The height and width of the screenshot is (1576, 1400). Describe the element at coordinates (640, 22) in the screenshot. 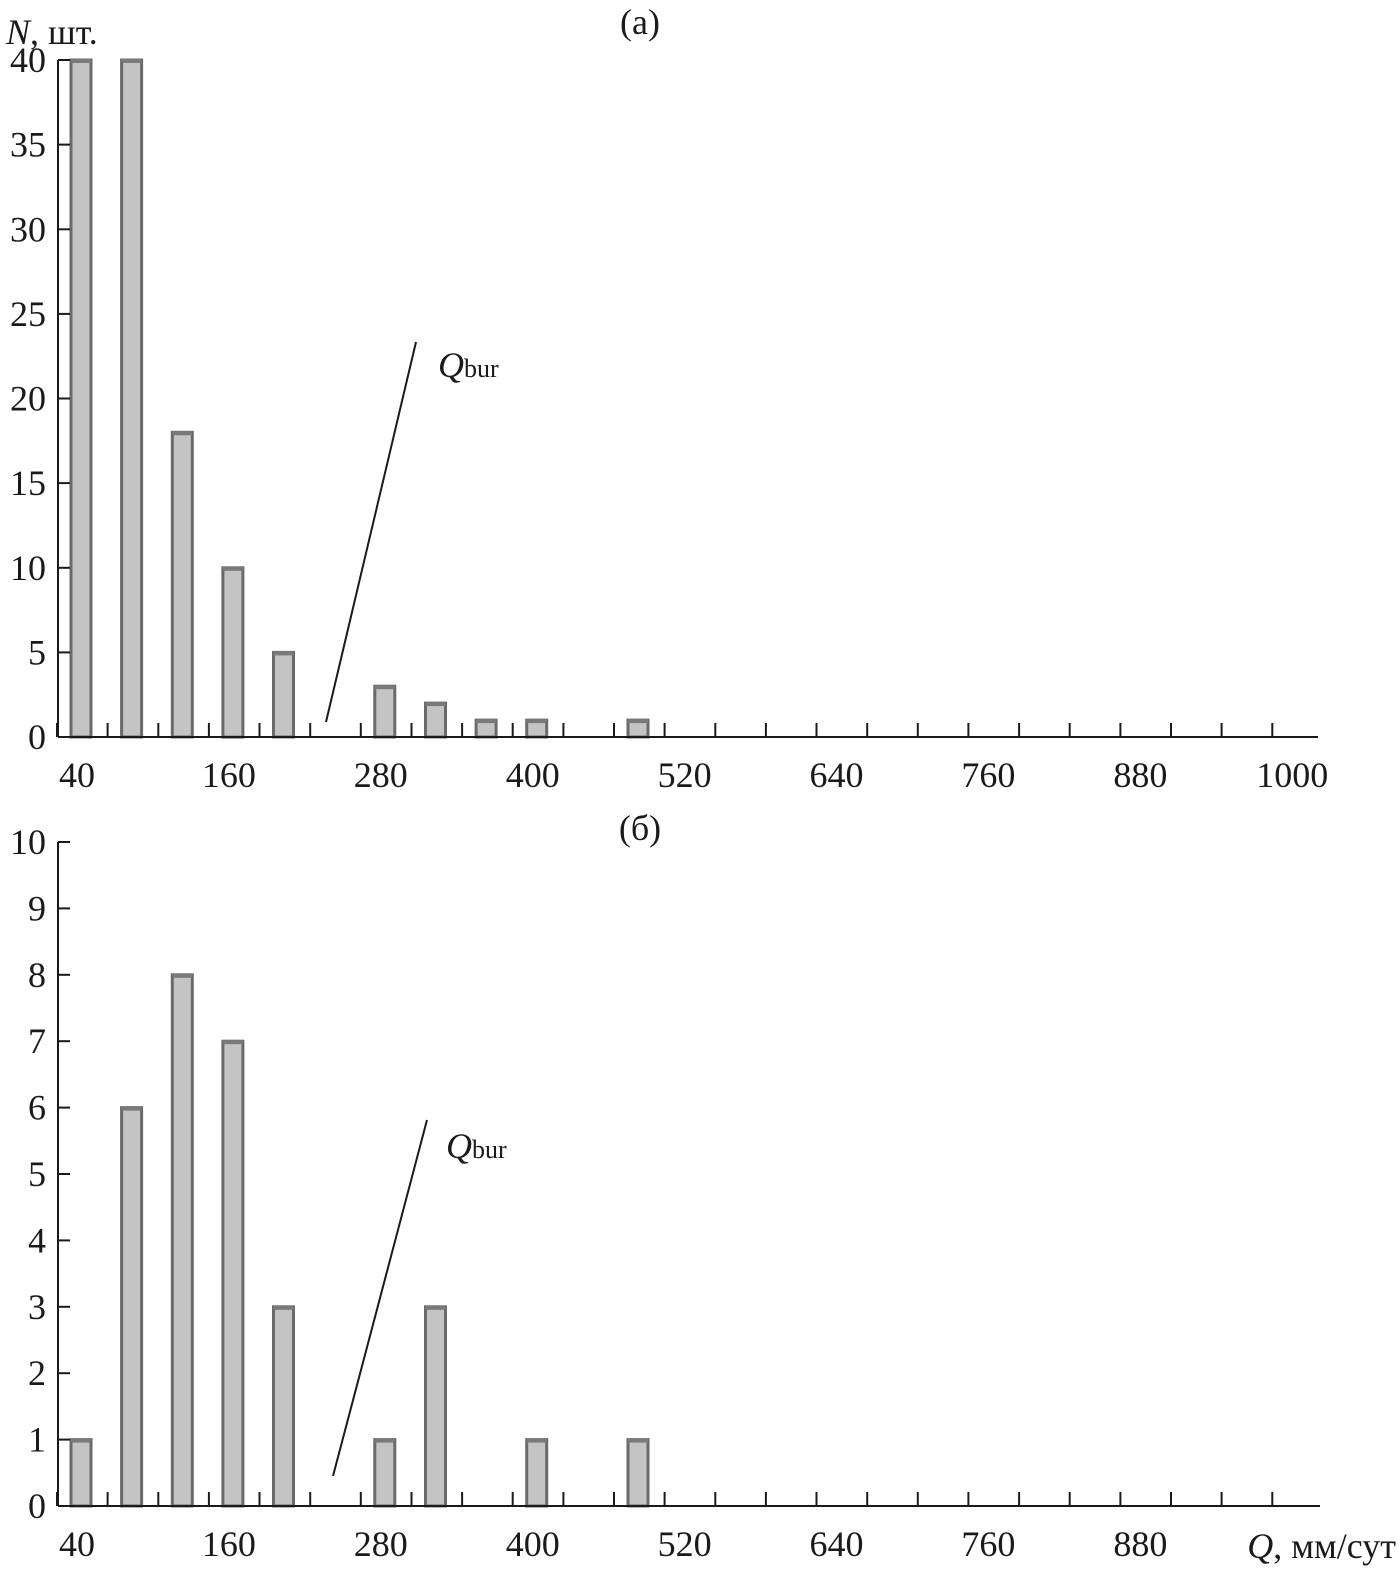

I see `panel-a-title: (a)` at that location.